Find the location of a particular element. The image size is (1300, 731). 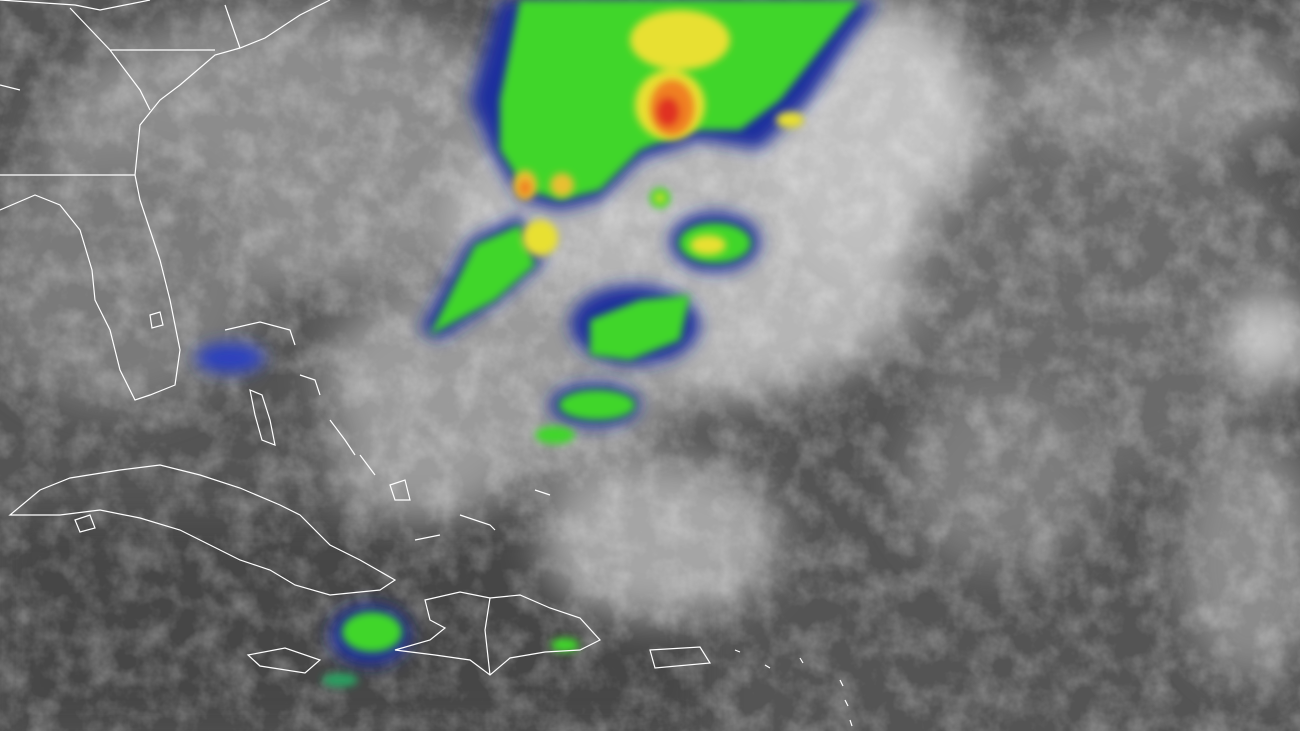

hispaniola-coast is located at coordinates (497, 633).